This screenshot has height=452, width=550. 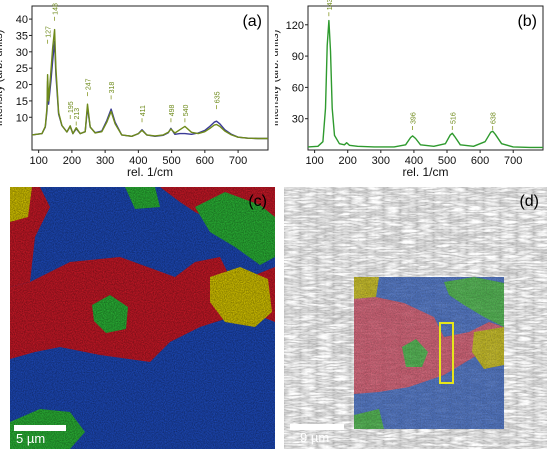 I want to click on y-tick-label: 120, so click(x=295, y=26).